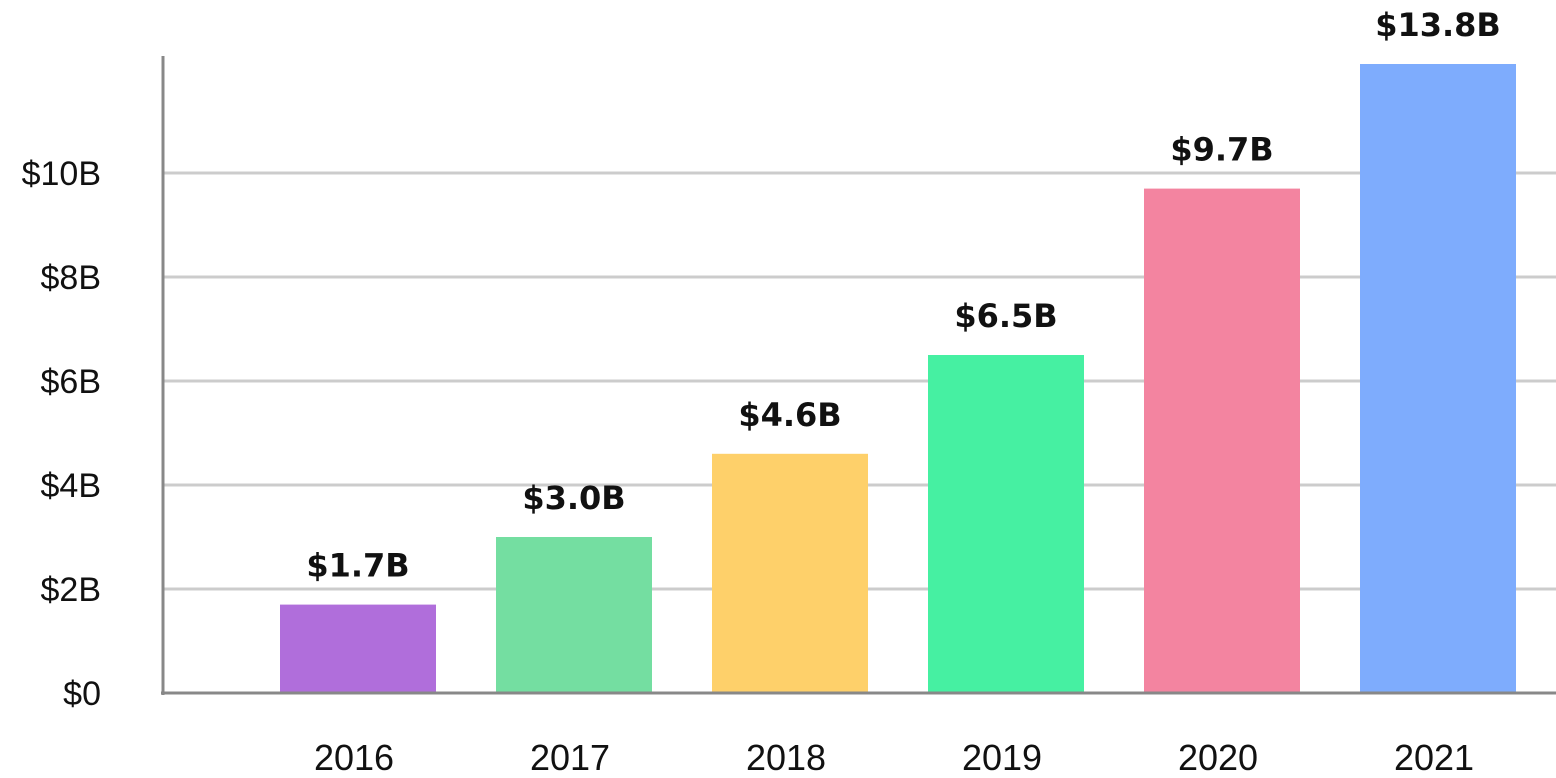 The image size is (1556, 778). I want to click on x-tick-label: 2017, so click(570, 757).